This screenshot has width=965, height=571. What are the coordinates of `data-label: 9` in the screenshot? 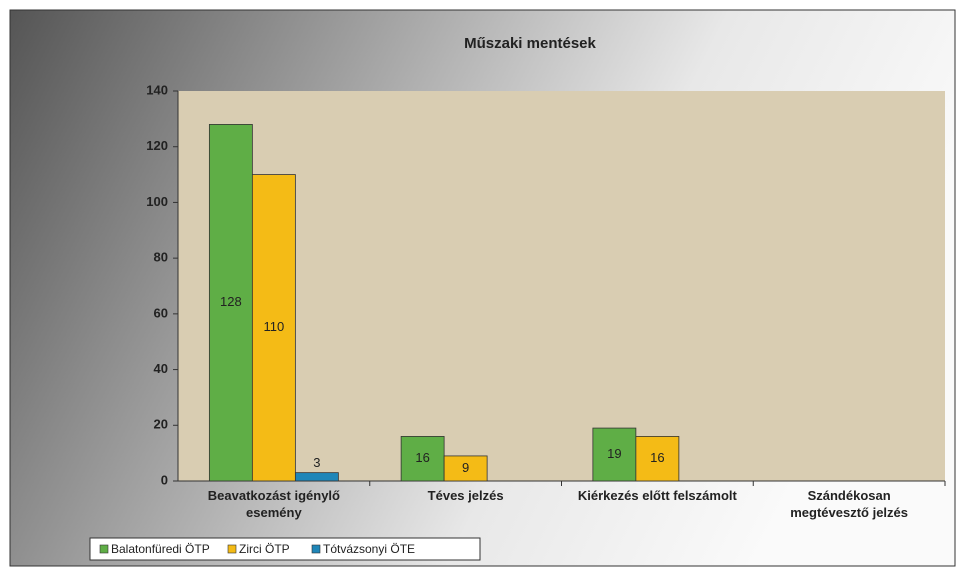 It's located at (465, 467).